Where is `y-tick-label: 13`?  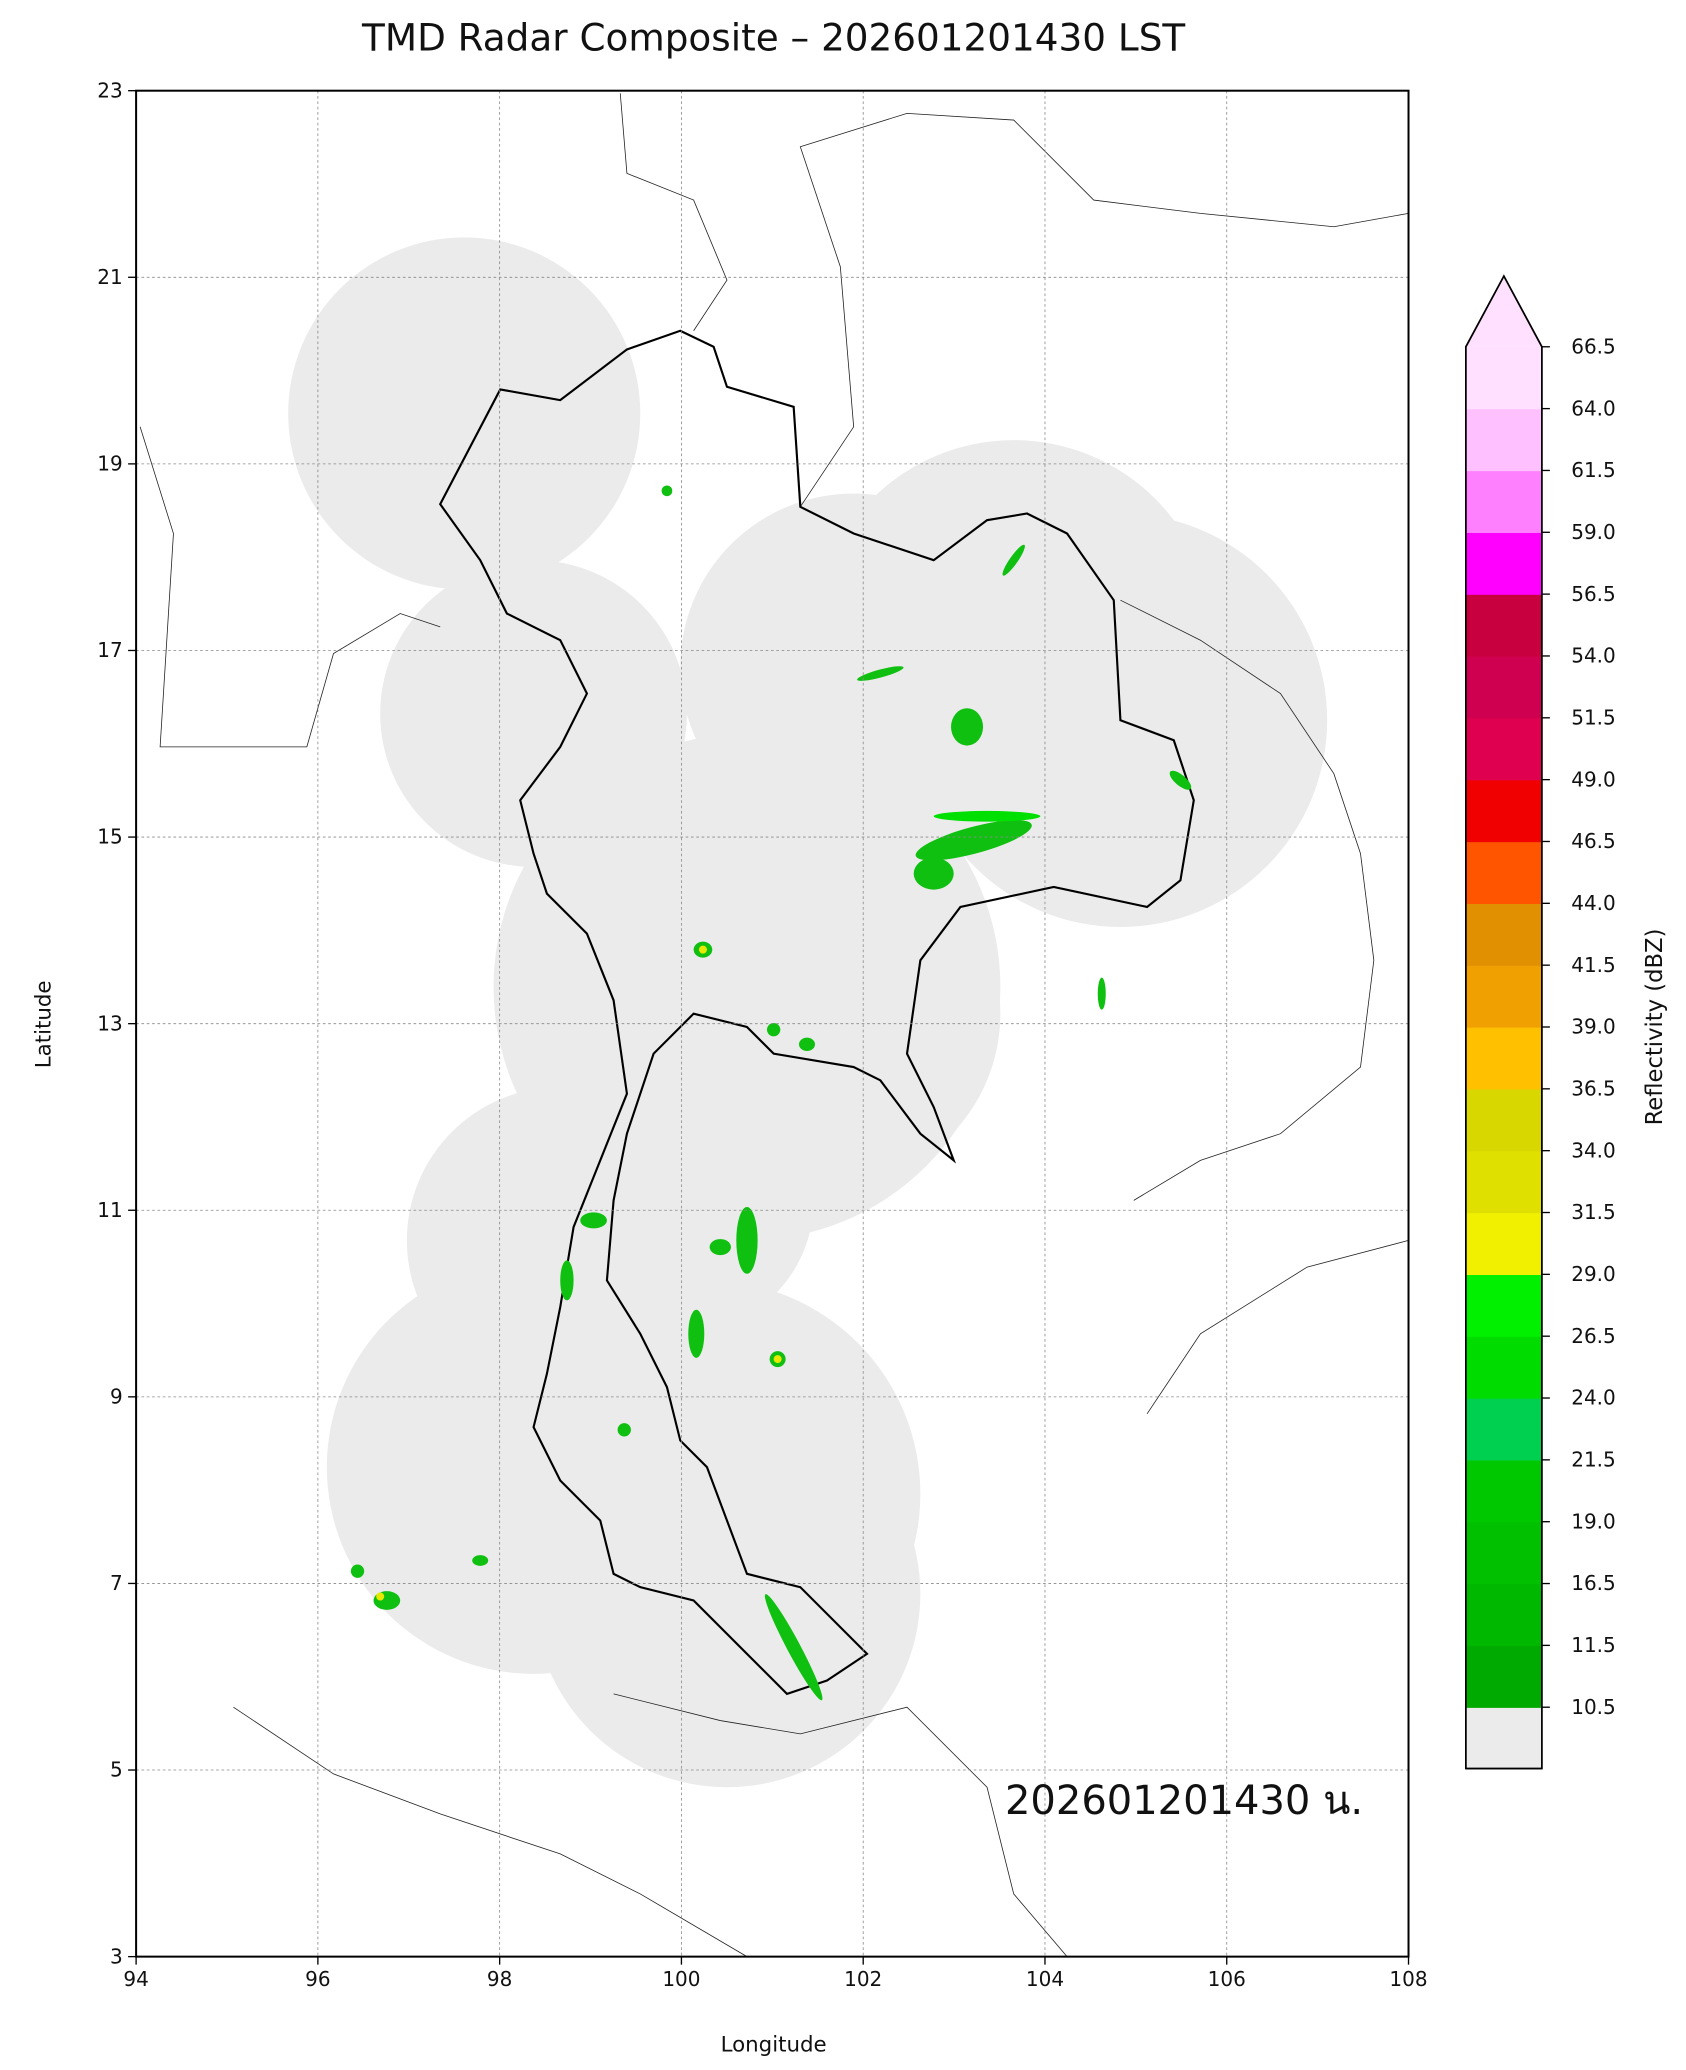
y-tick-label: 13 is located at coordinates (109, 1023).